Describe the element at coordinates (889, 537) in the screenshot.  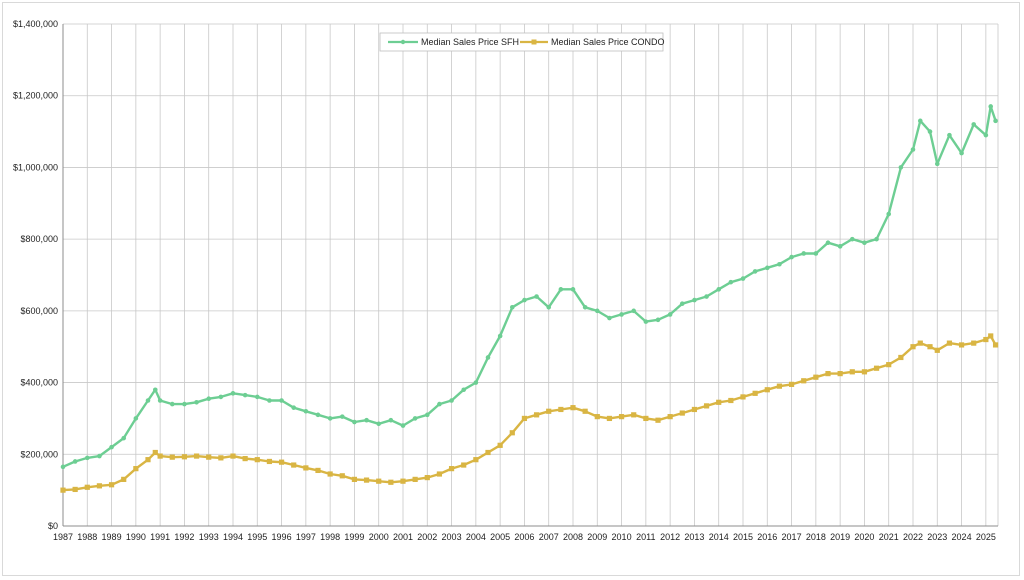
I see `x-tick-label: 2021` at that location.